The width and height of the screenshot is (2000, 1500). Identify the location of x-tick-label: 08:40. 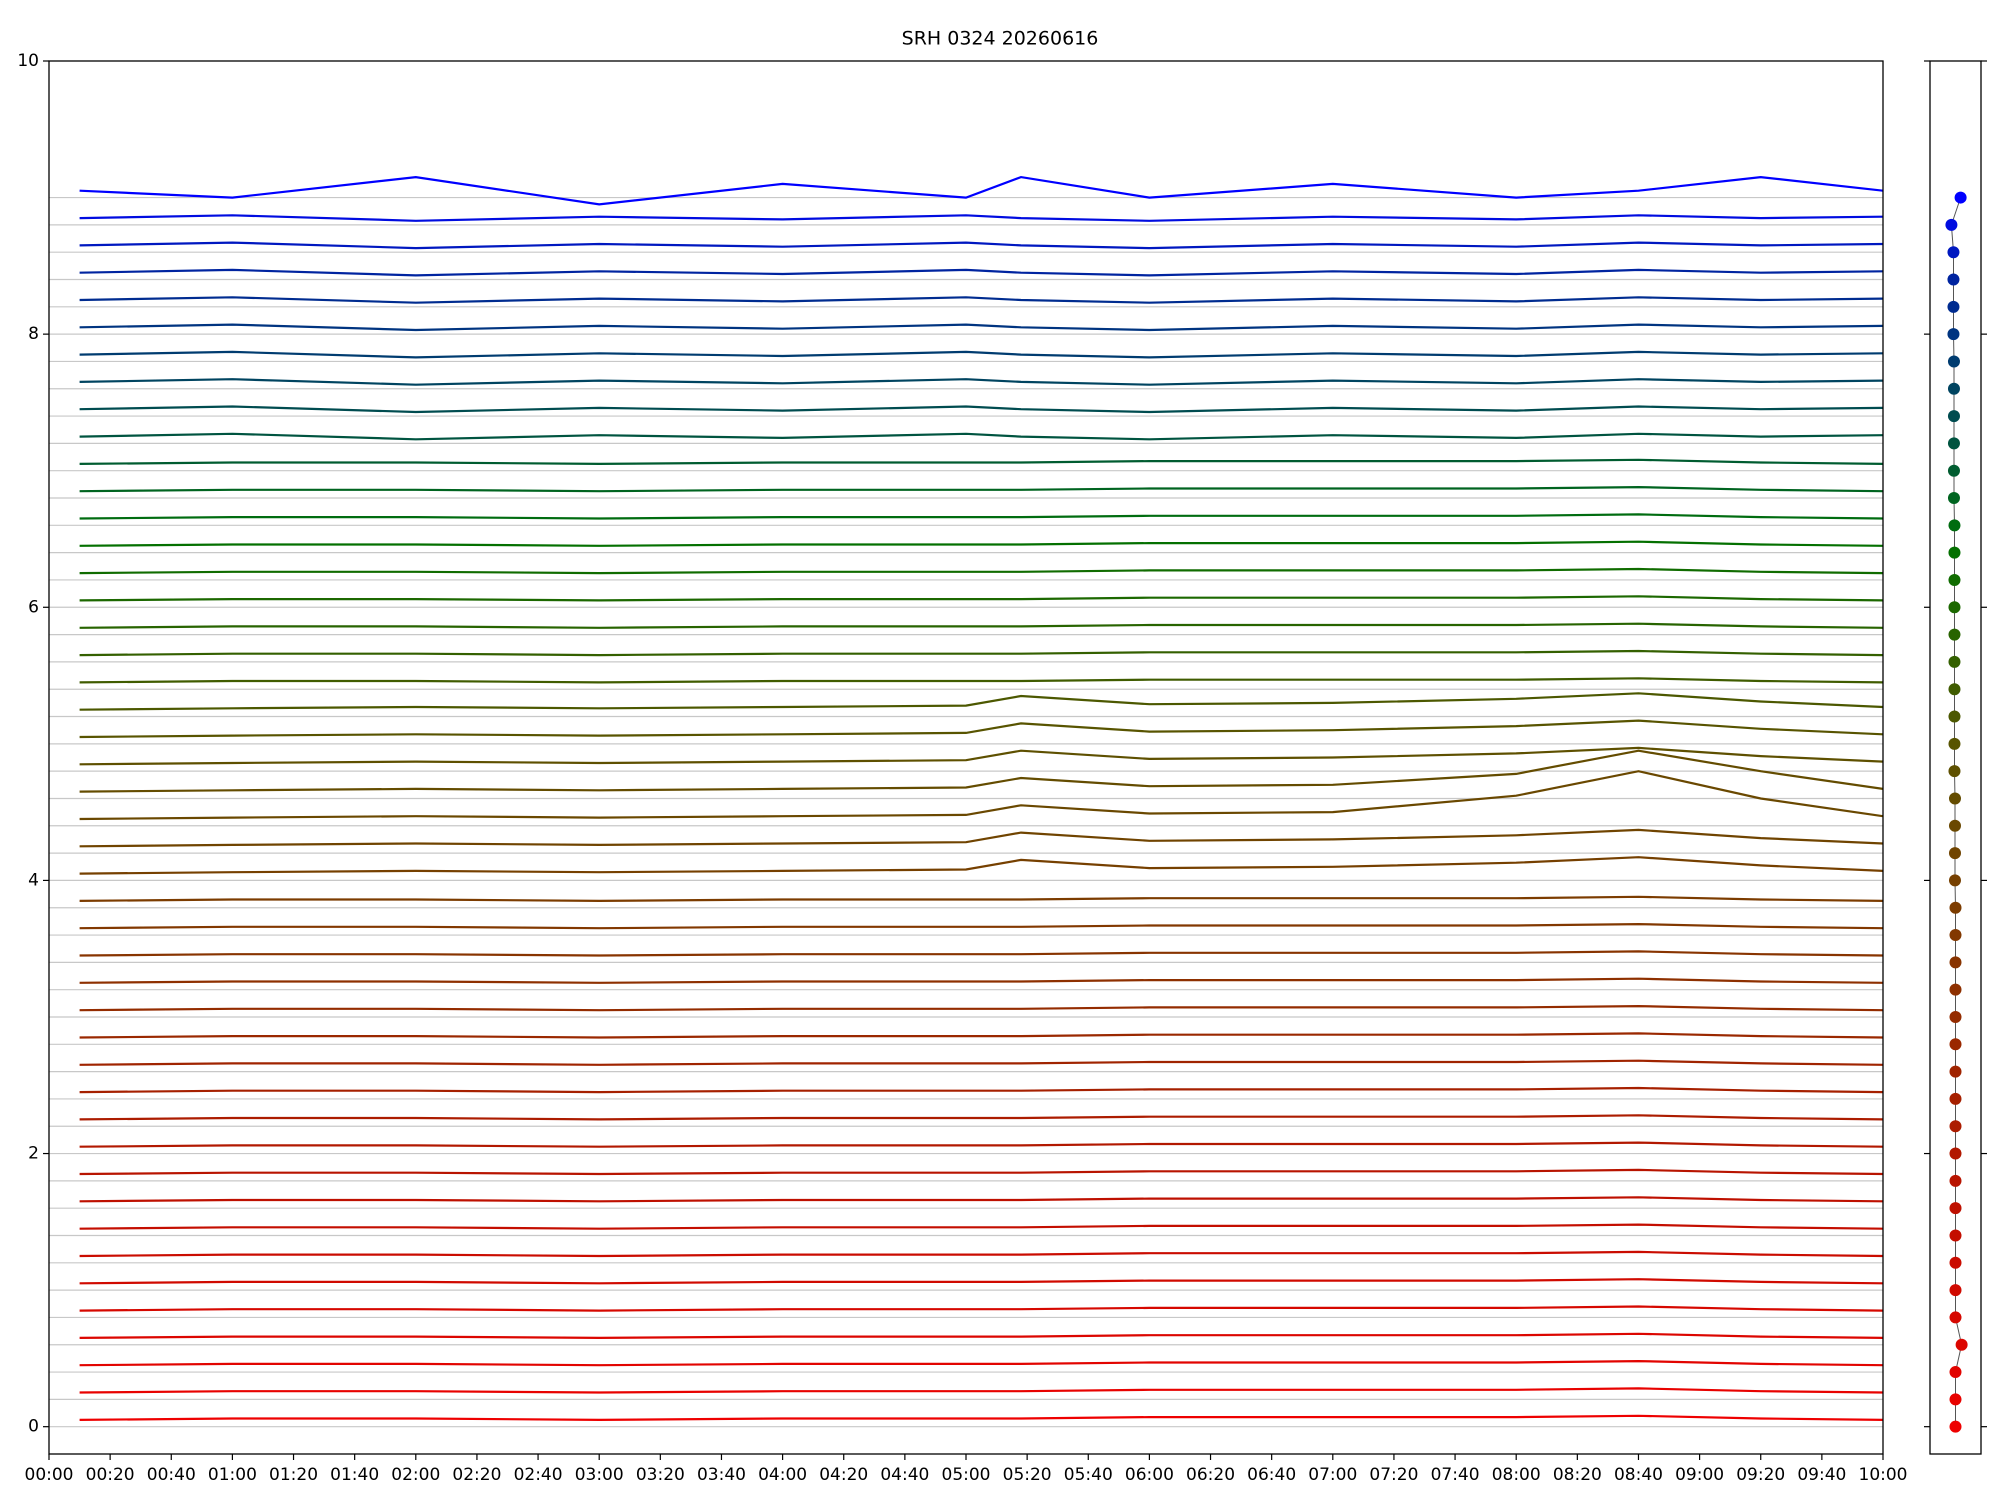
(1638, 1475).